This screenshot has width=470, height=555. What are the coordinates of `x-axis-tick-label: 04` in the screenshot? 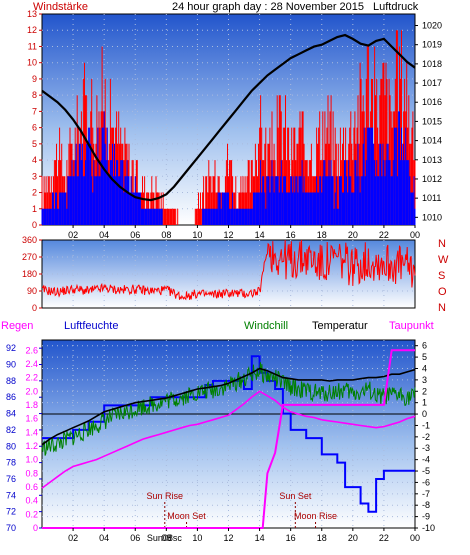 It's located at (104, 538).